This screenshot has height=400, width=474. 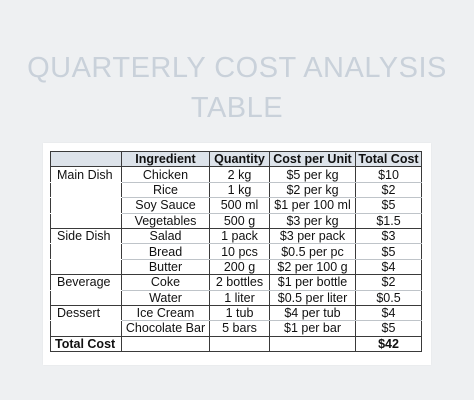 I want to click on cell-quantity: 2 kg, so click(x=239, y=174).